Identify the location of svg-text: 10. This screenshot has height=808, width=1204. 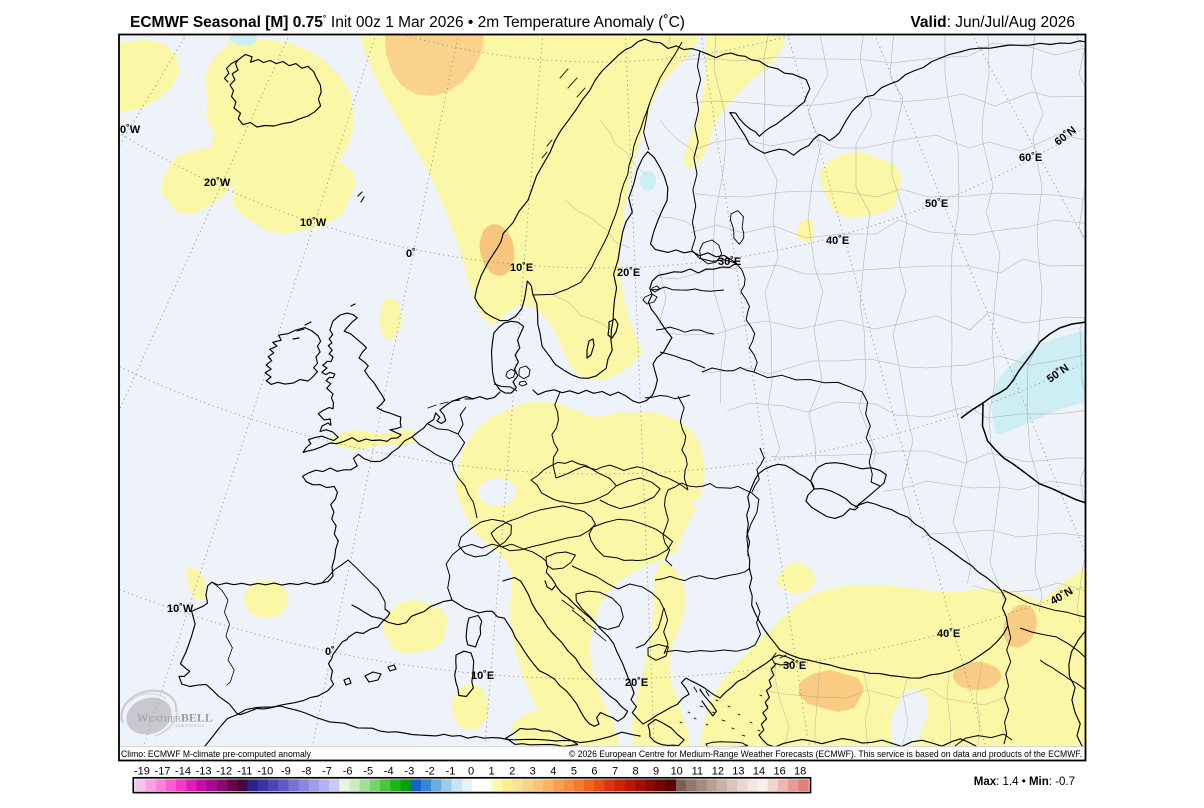
(677, 772).